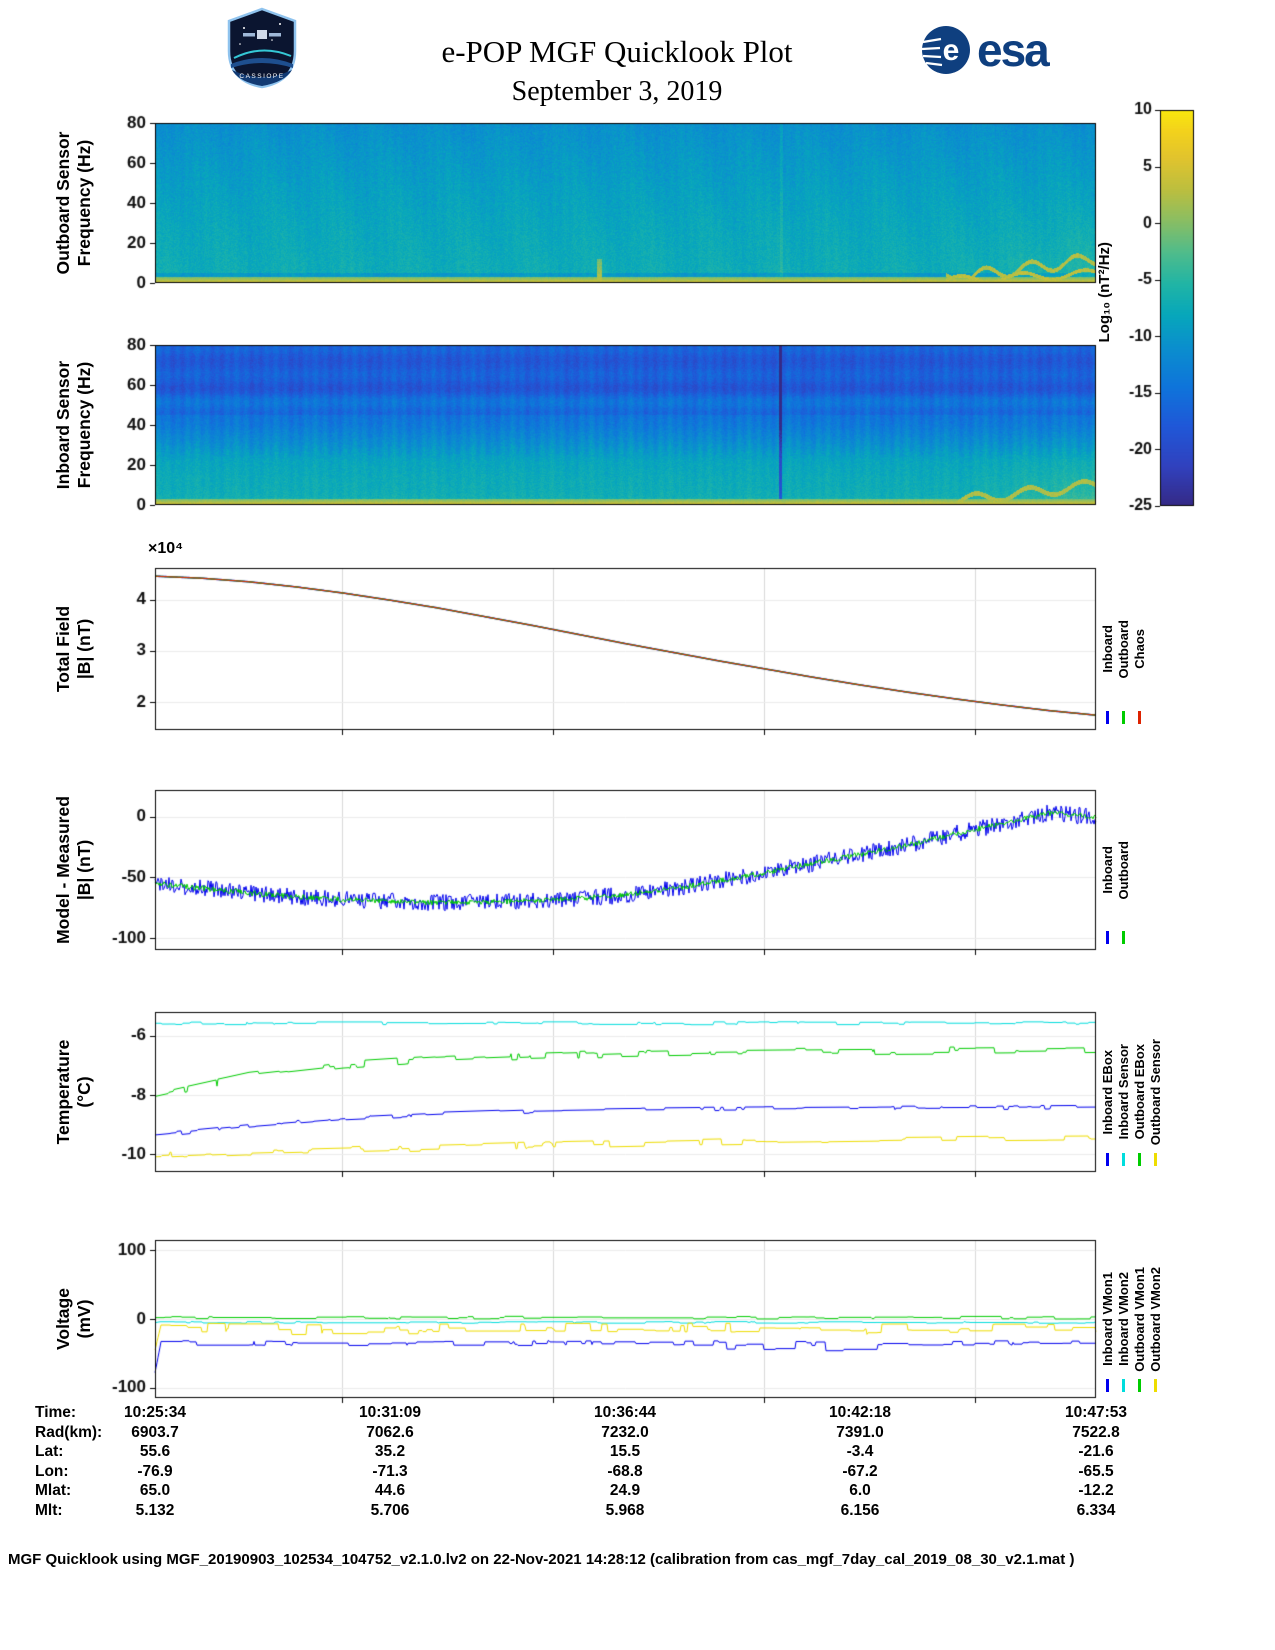  What do you see at coordinates (155, 1490) in the screenshot?
I see `table-cell: 65.0` at bounding box center [155, 1490].